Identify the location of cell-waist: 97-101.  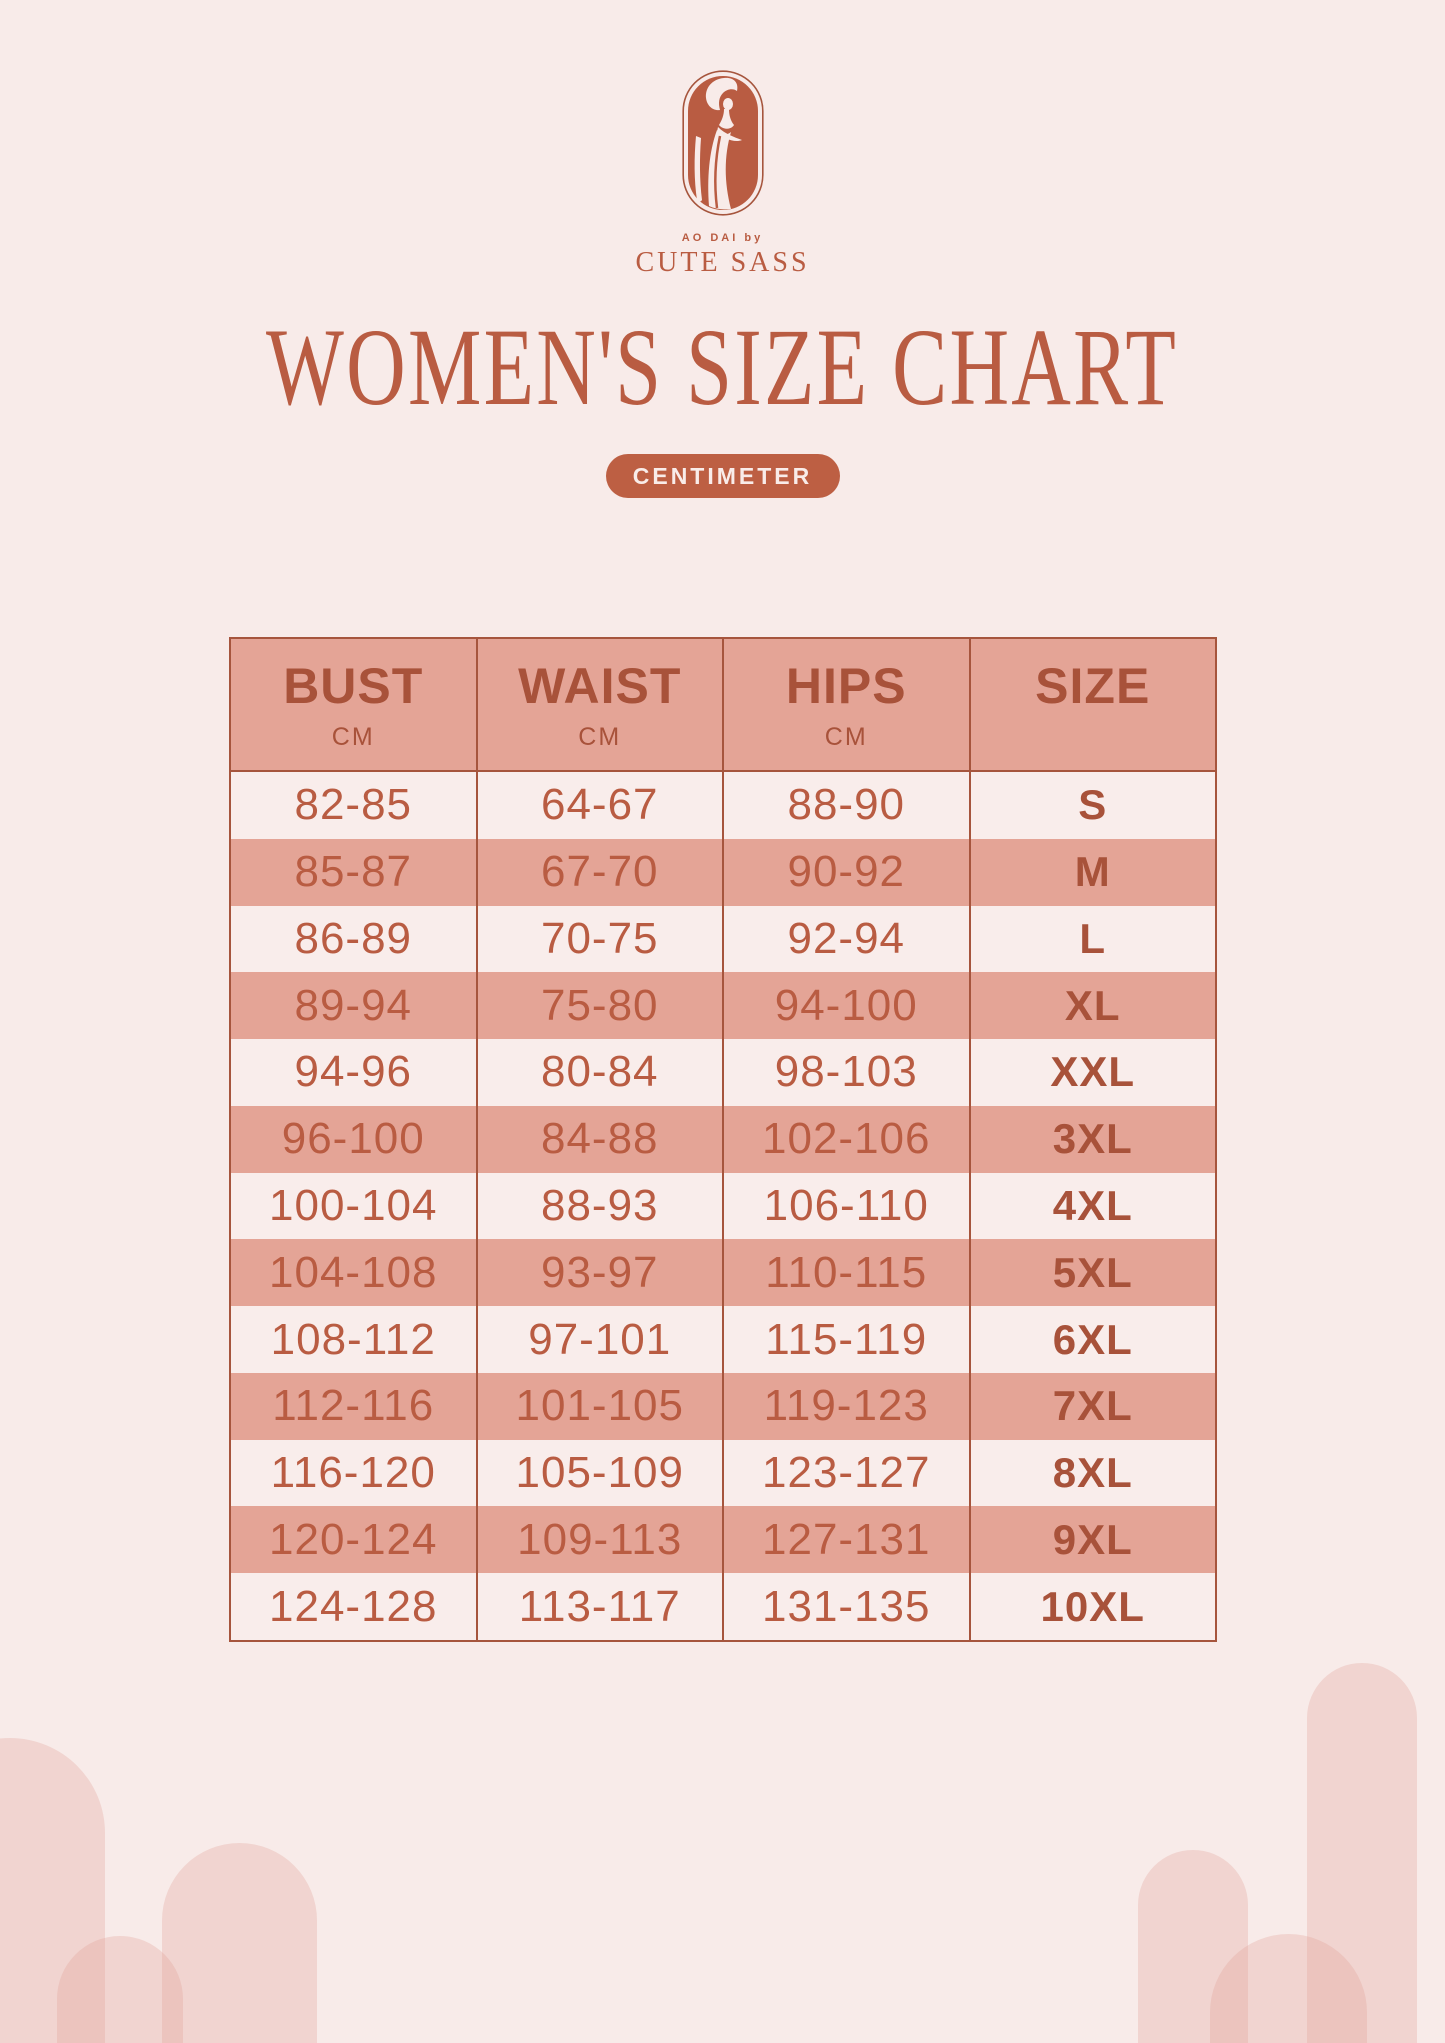
(601, 1339).